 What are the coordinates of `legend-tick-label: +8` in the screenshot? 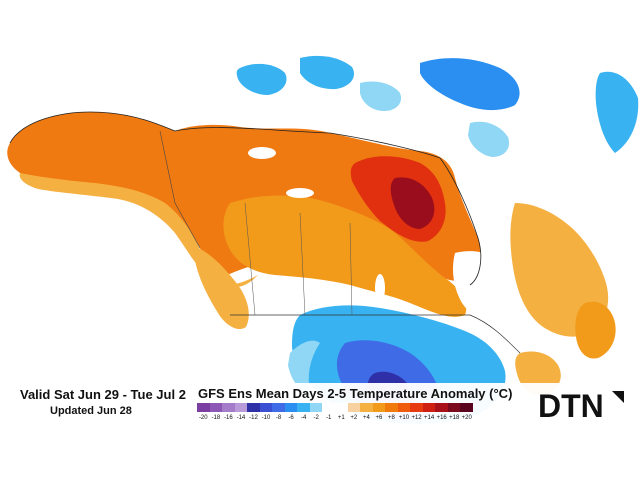 It's located at (391, 418).